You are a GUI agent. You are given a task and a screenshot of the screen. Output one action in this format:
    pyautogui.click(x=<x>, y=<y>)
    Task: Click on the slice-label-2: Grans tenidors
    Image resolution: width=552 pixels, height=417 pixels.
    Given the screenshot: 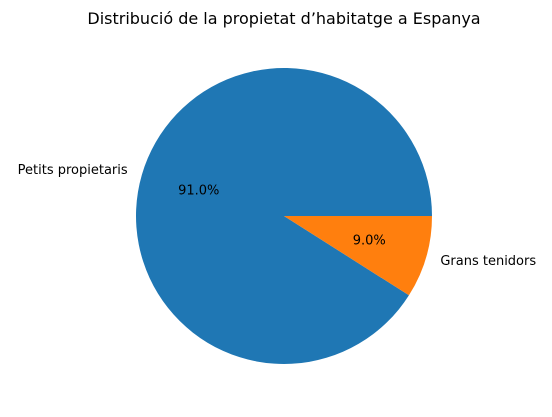 What is the action you would take?
    pyautogui.click(x=488, y=261)
    